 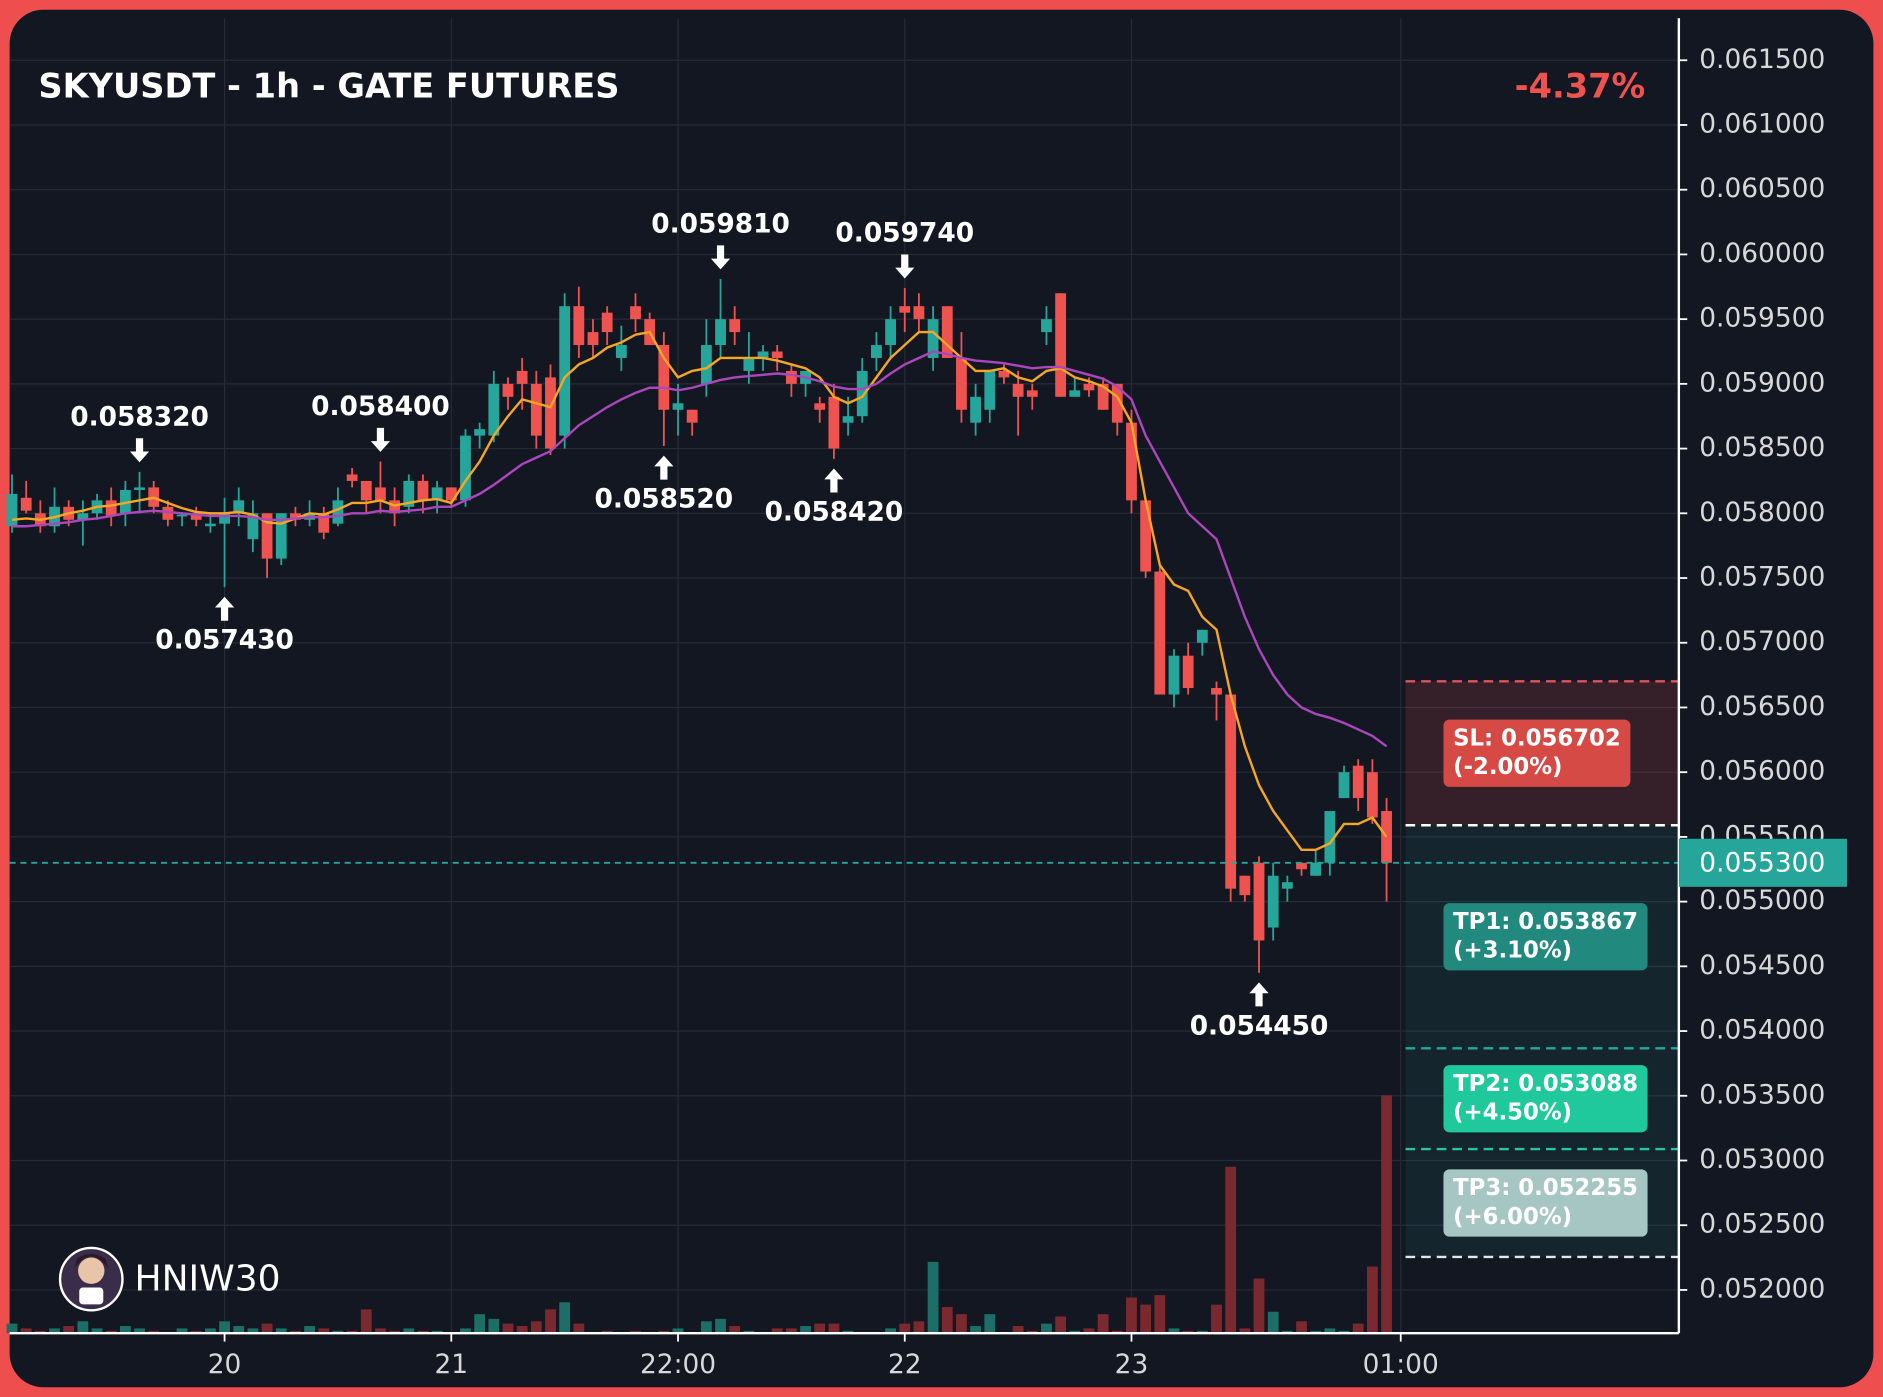 What do you see at coordinates (905, 1364) in the screenshot?
I see `x-tick-label: 22` at bounding box center [905, 1364].